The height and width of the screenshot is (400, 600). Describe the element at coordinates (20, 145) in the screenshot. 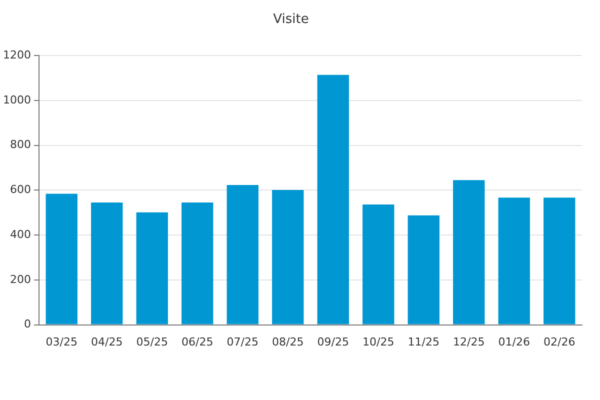

I see `y-tick-label: 800` at that location.